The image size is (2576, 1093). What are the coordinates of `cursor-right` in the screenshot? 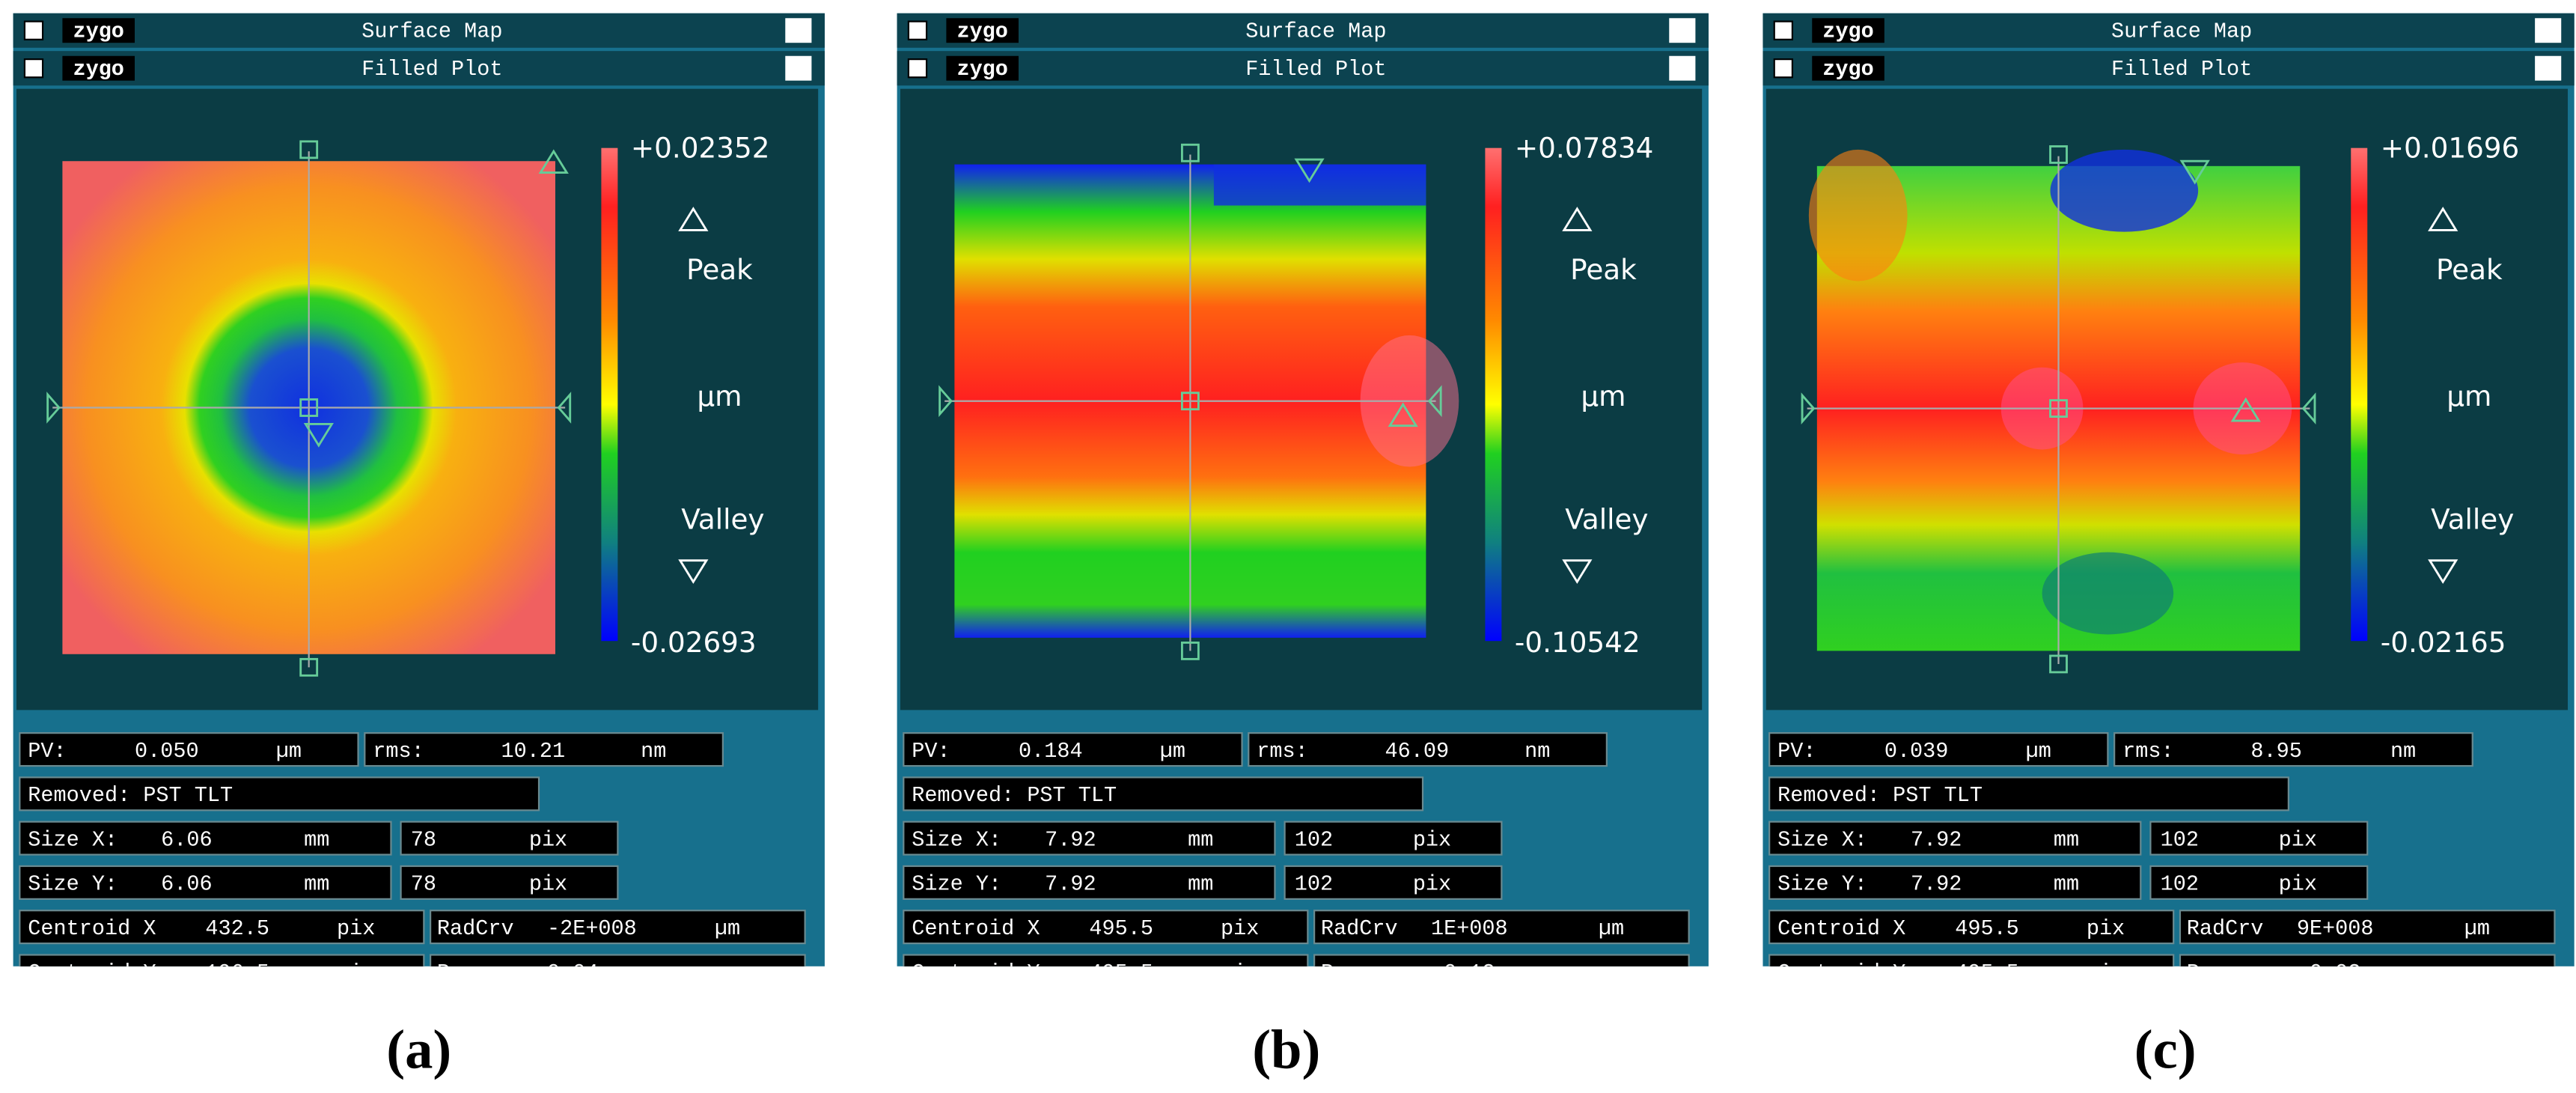 It's located at (564, 408).